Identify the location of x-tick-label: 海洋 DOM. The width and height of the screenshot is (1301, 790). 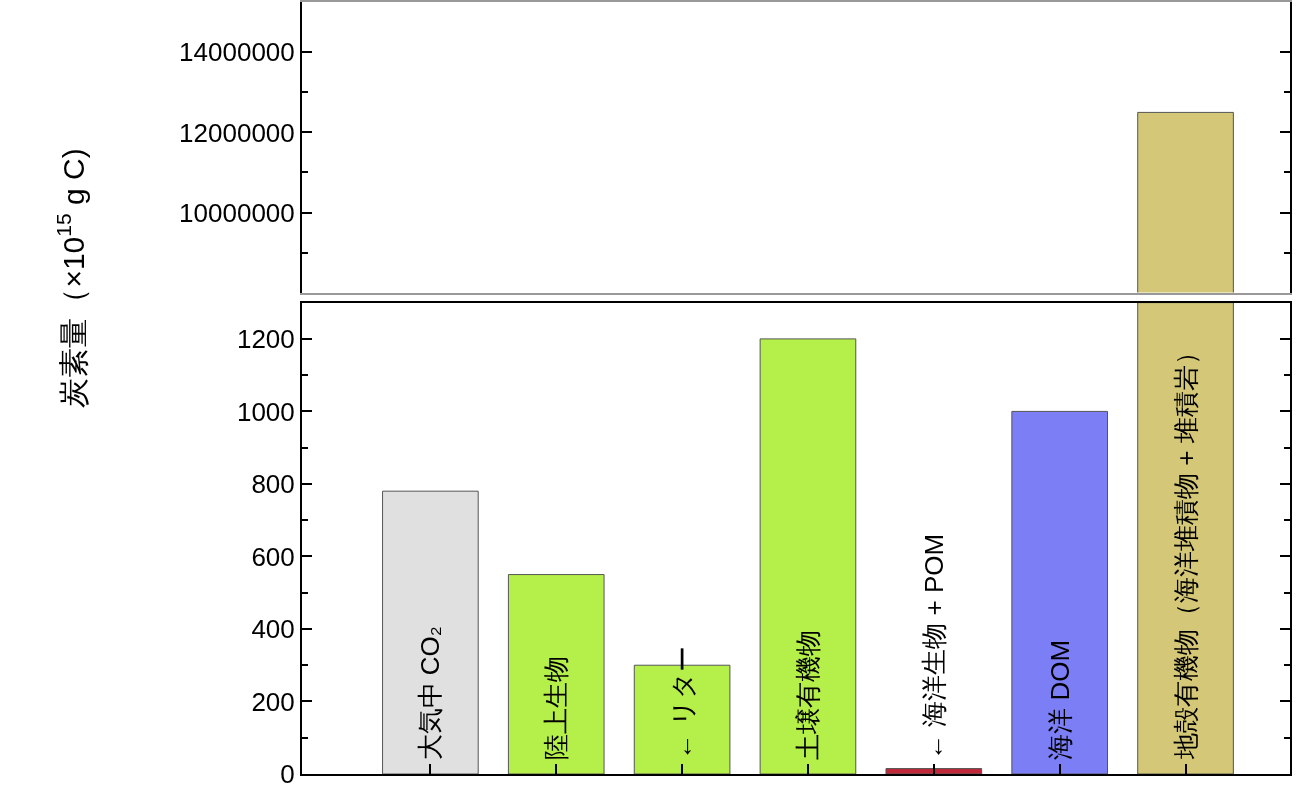
(1059, 699).